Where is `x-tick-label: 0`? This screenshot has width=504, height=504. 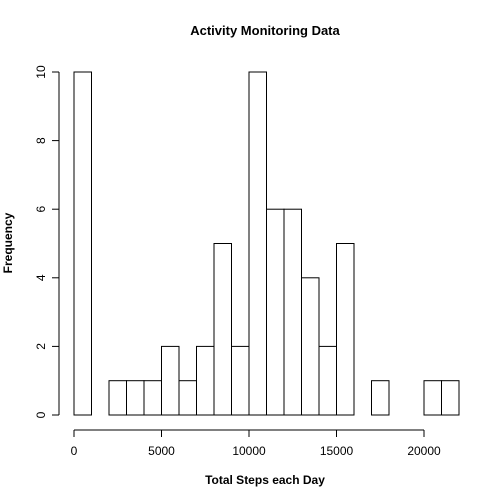
x-tick-label: 0 is located at coordinates (74, 451).